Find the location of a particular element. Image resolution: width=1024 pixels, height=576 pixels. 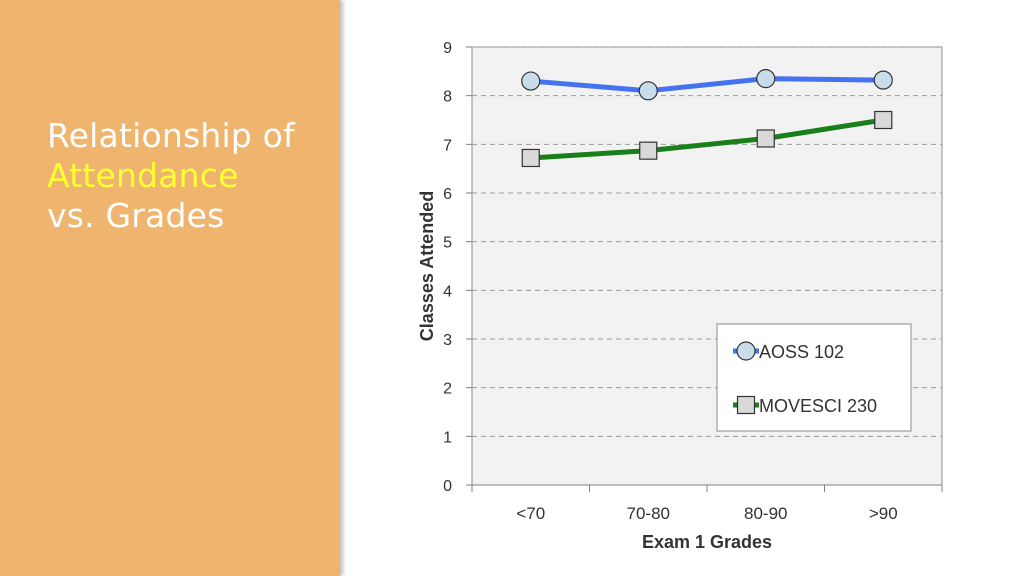

y-tick-label: 4 is located at coordinates (447, 291).